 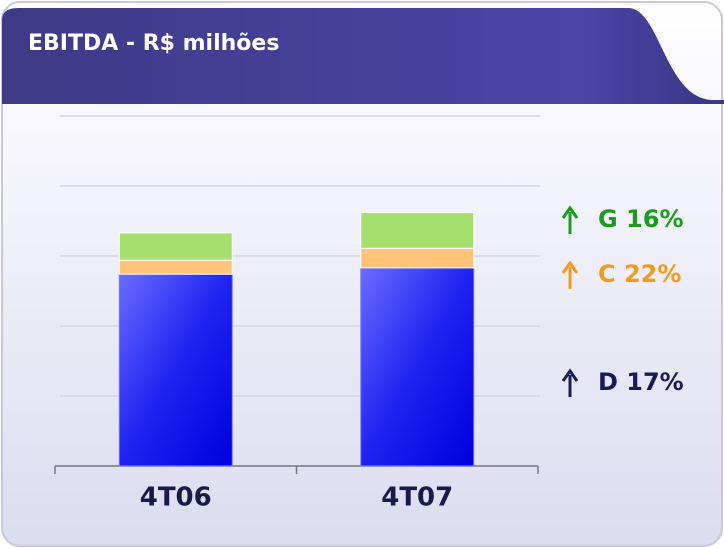 What do you see at coordinates (176, 498) in the screenshot?
I see `x-tick-label: 4T06` at bounding box center [176, 498].